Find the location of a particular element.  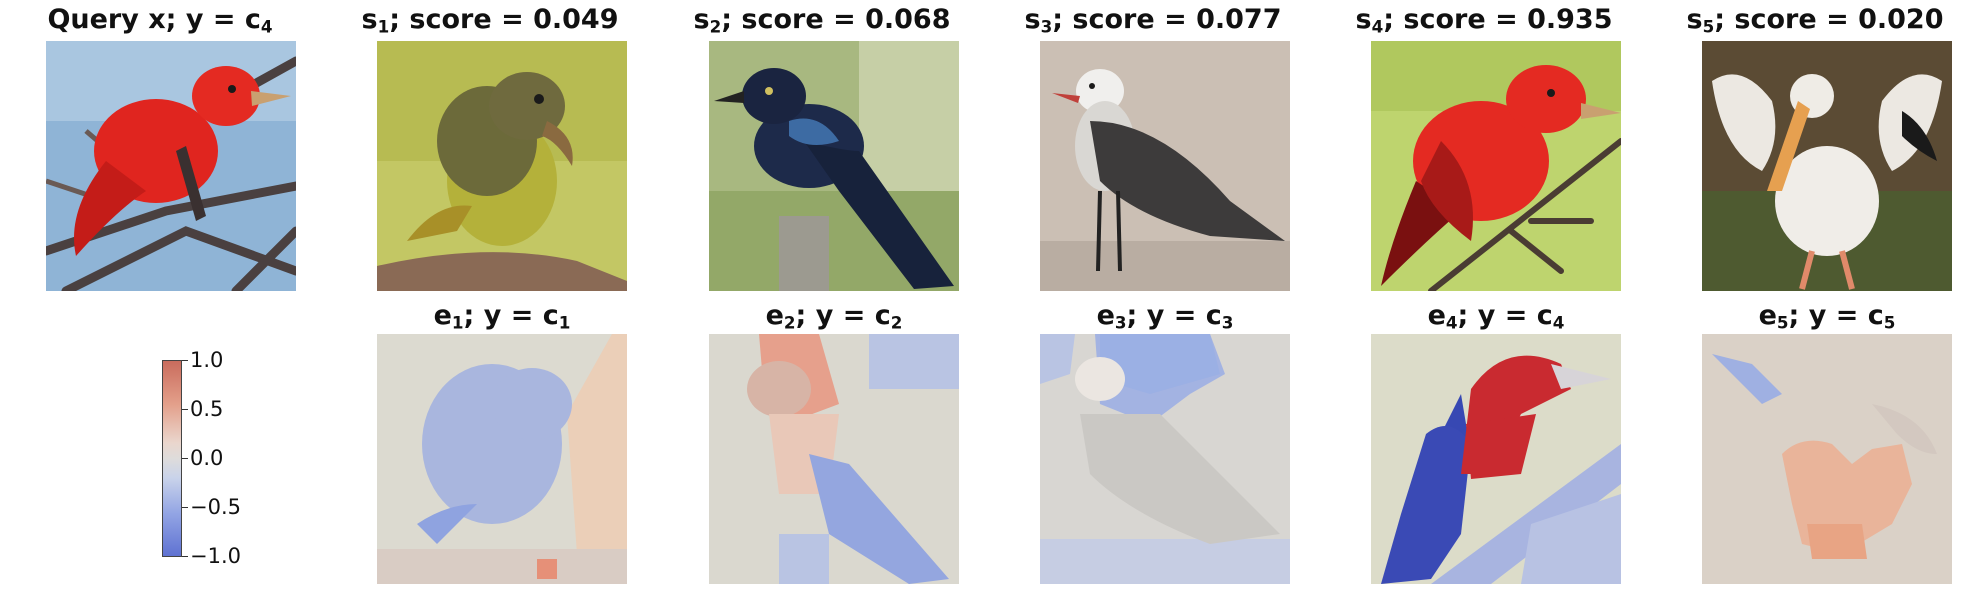

sample-5-image is located at coordinates (1827, 166).